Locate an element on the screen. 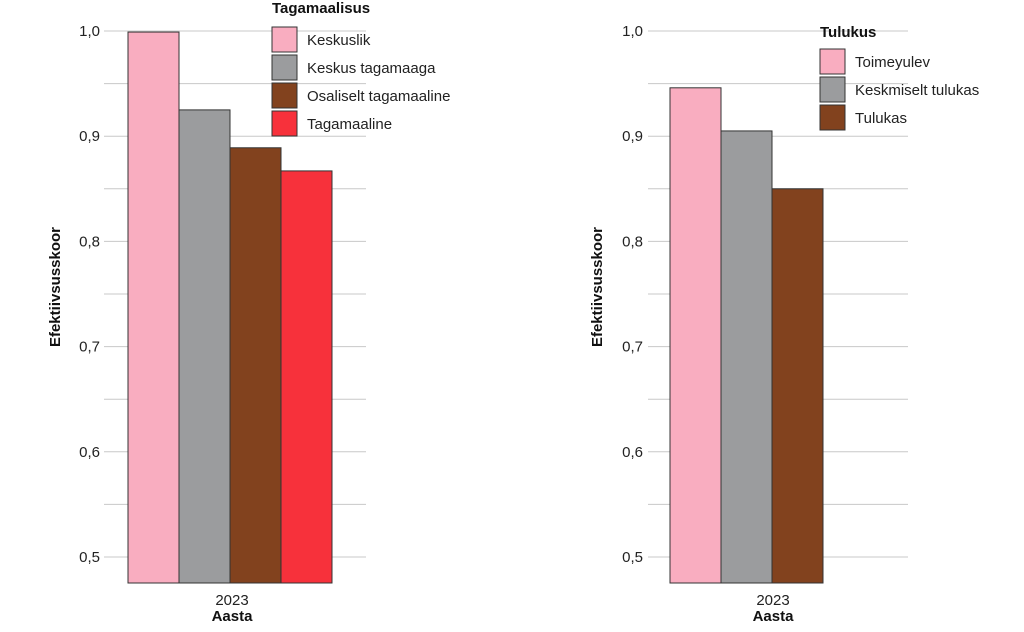 The image size is (1024, 632). legend-label: Keskuslik is located at coordinates (339, 40).